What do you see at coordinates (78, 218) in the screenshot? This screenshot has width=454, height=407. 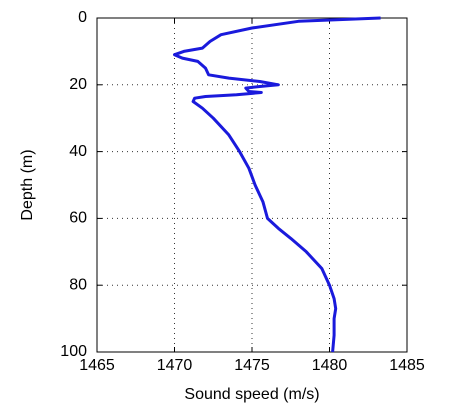 I see `y-tick-label: 60` at bounding box center [78, 218].